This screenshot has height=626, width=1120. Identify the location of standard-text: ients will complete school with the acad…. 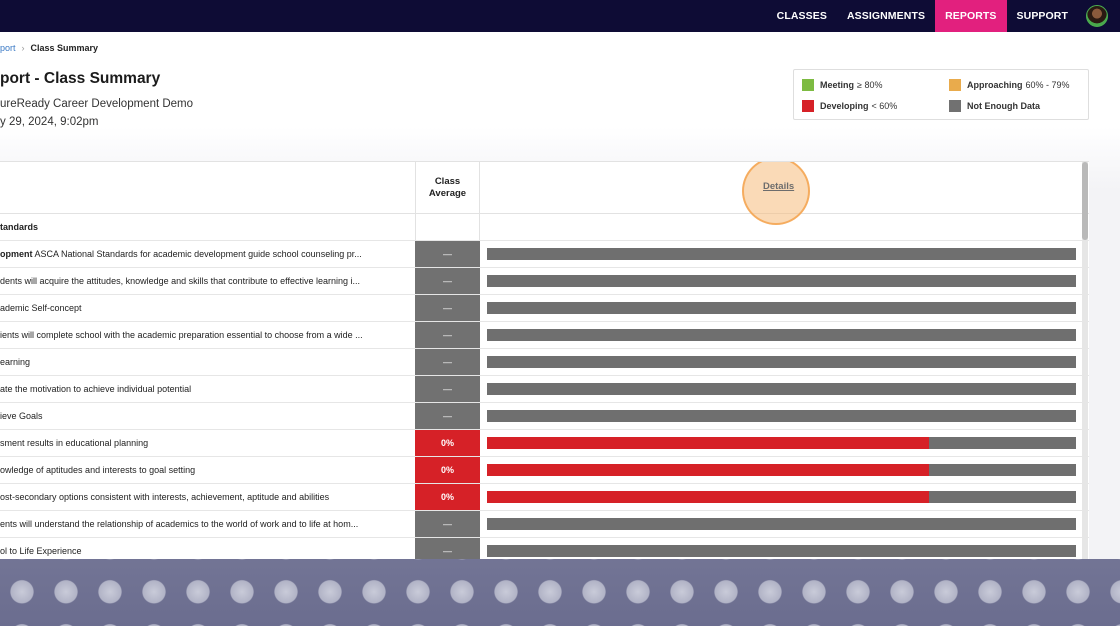
(181, 335).